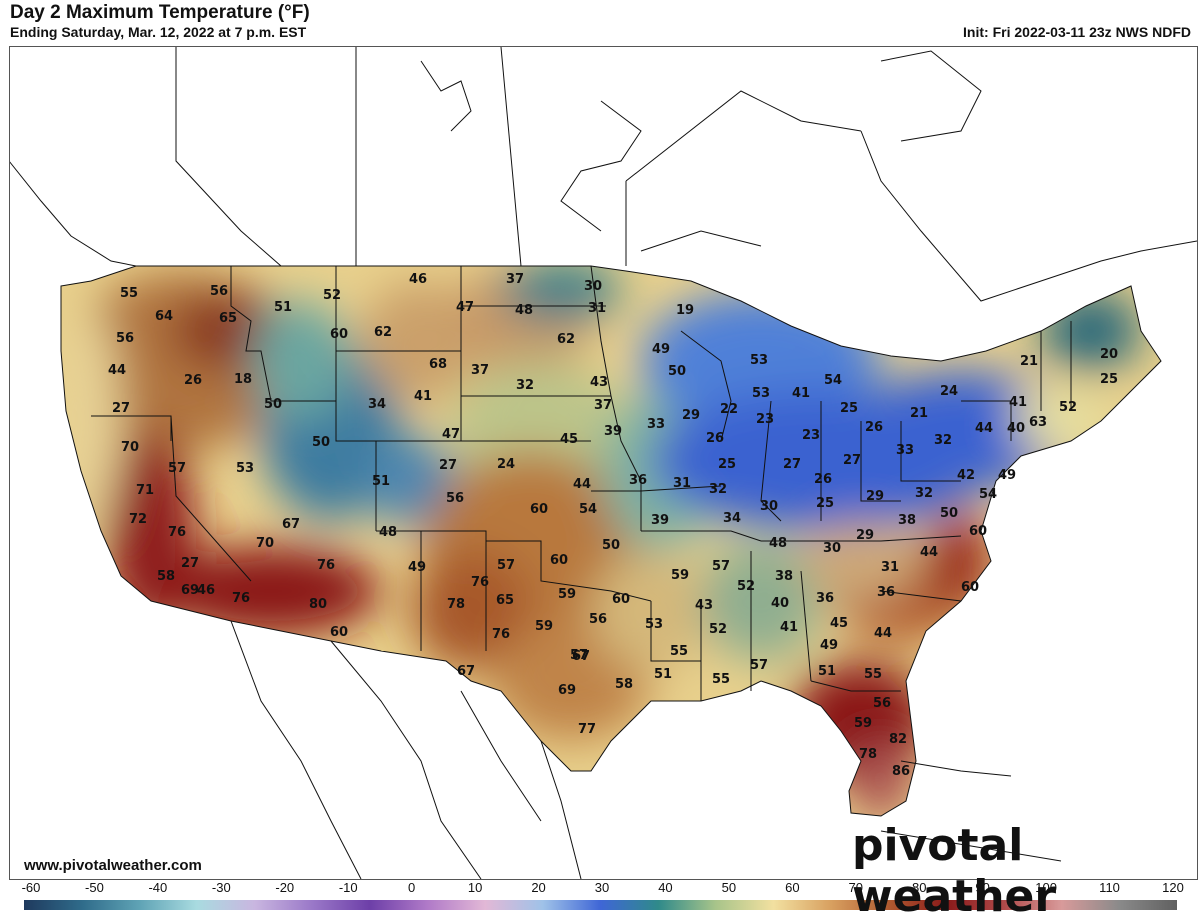 Image resolution: width=1203 pixels, height=922 pixels. I want to click on colorbar, so click(600, 905).